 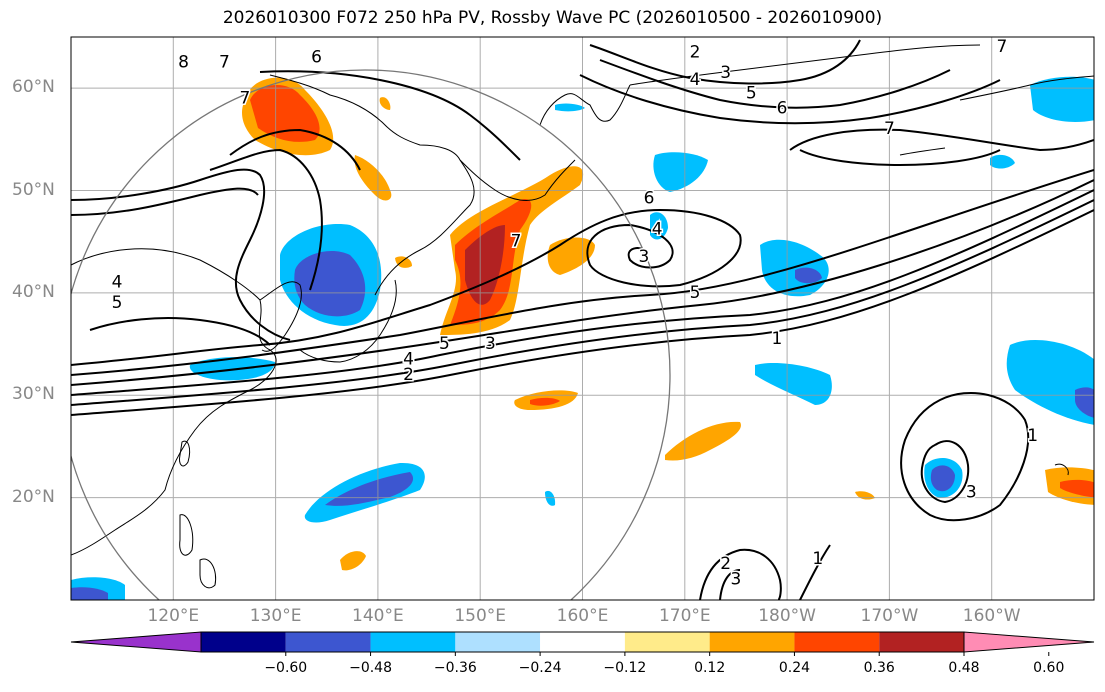 What do you see at coordinates (286, 668) in the screenshot?
I see `colorbar-tick-label: −0.60` at bounding box center [286, 668].